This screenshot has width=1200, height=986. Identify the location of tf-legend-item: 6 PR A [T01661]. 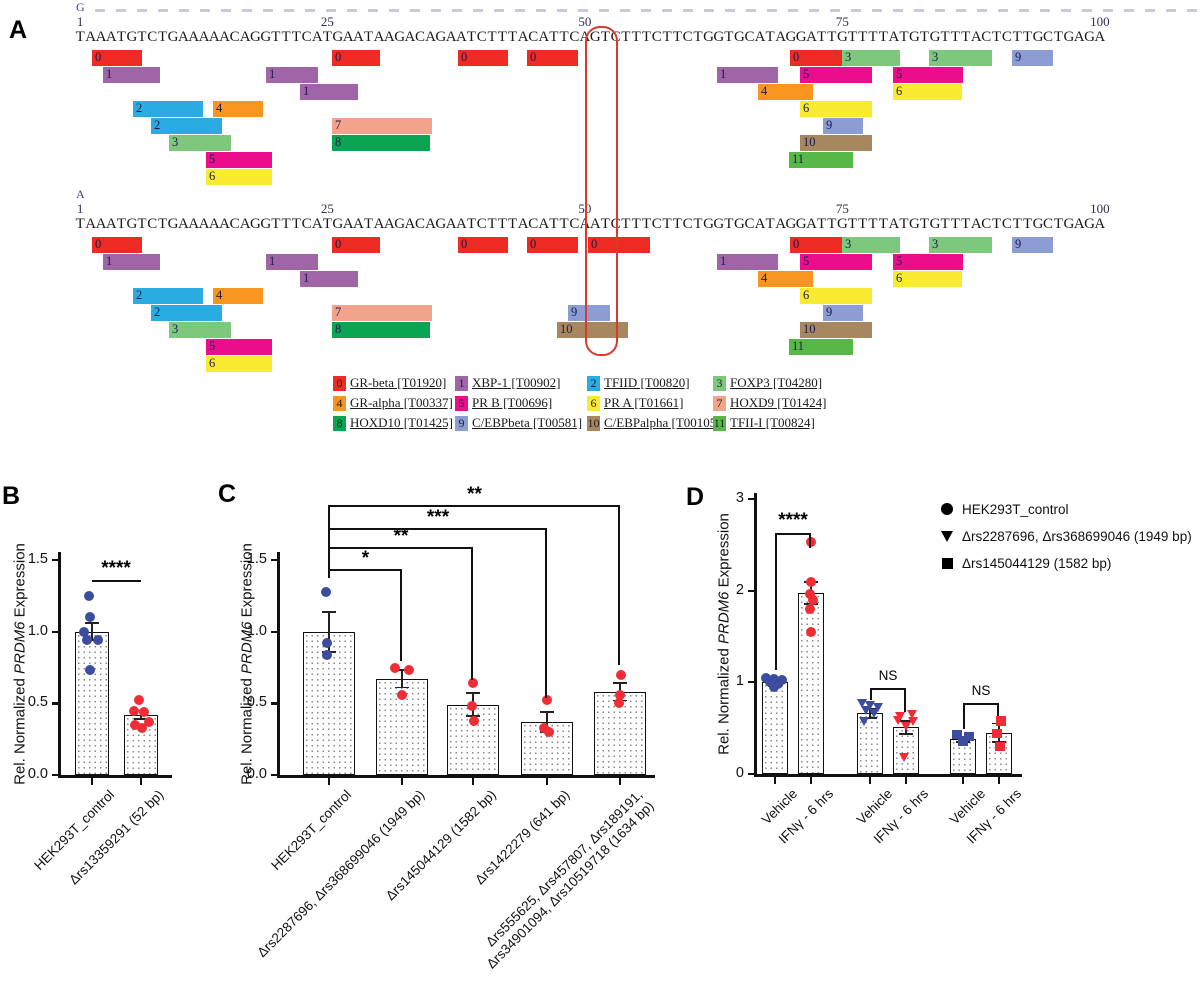
(635, 403).